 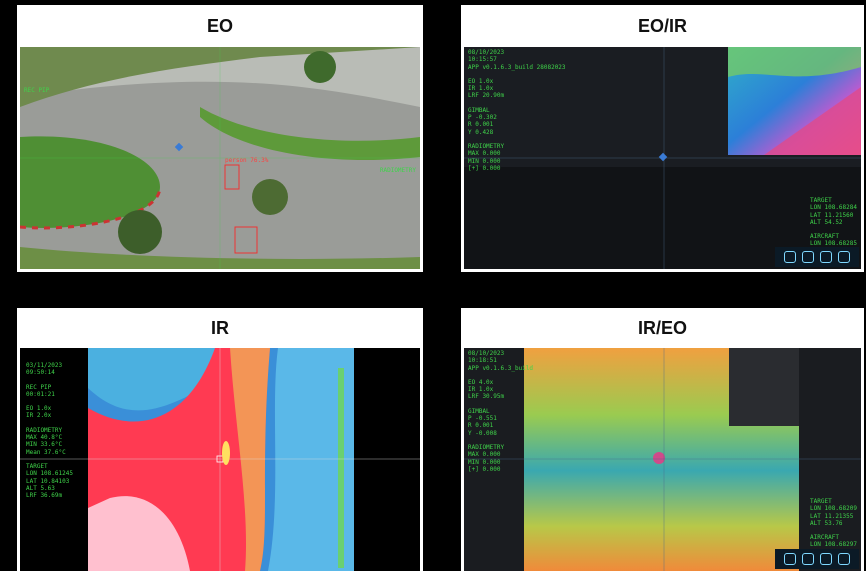 What do you see at coordinates (662, 328) in the screenshot?
I see `panel-title: IR/EO` at bounding box center [662, 328].